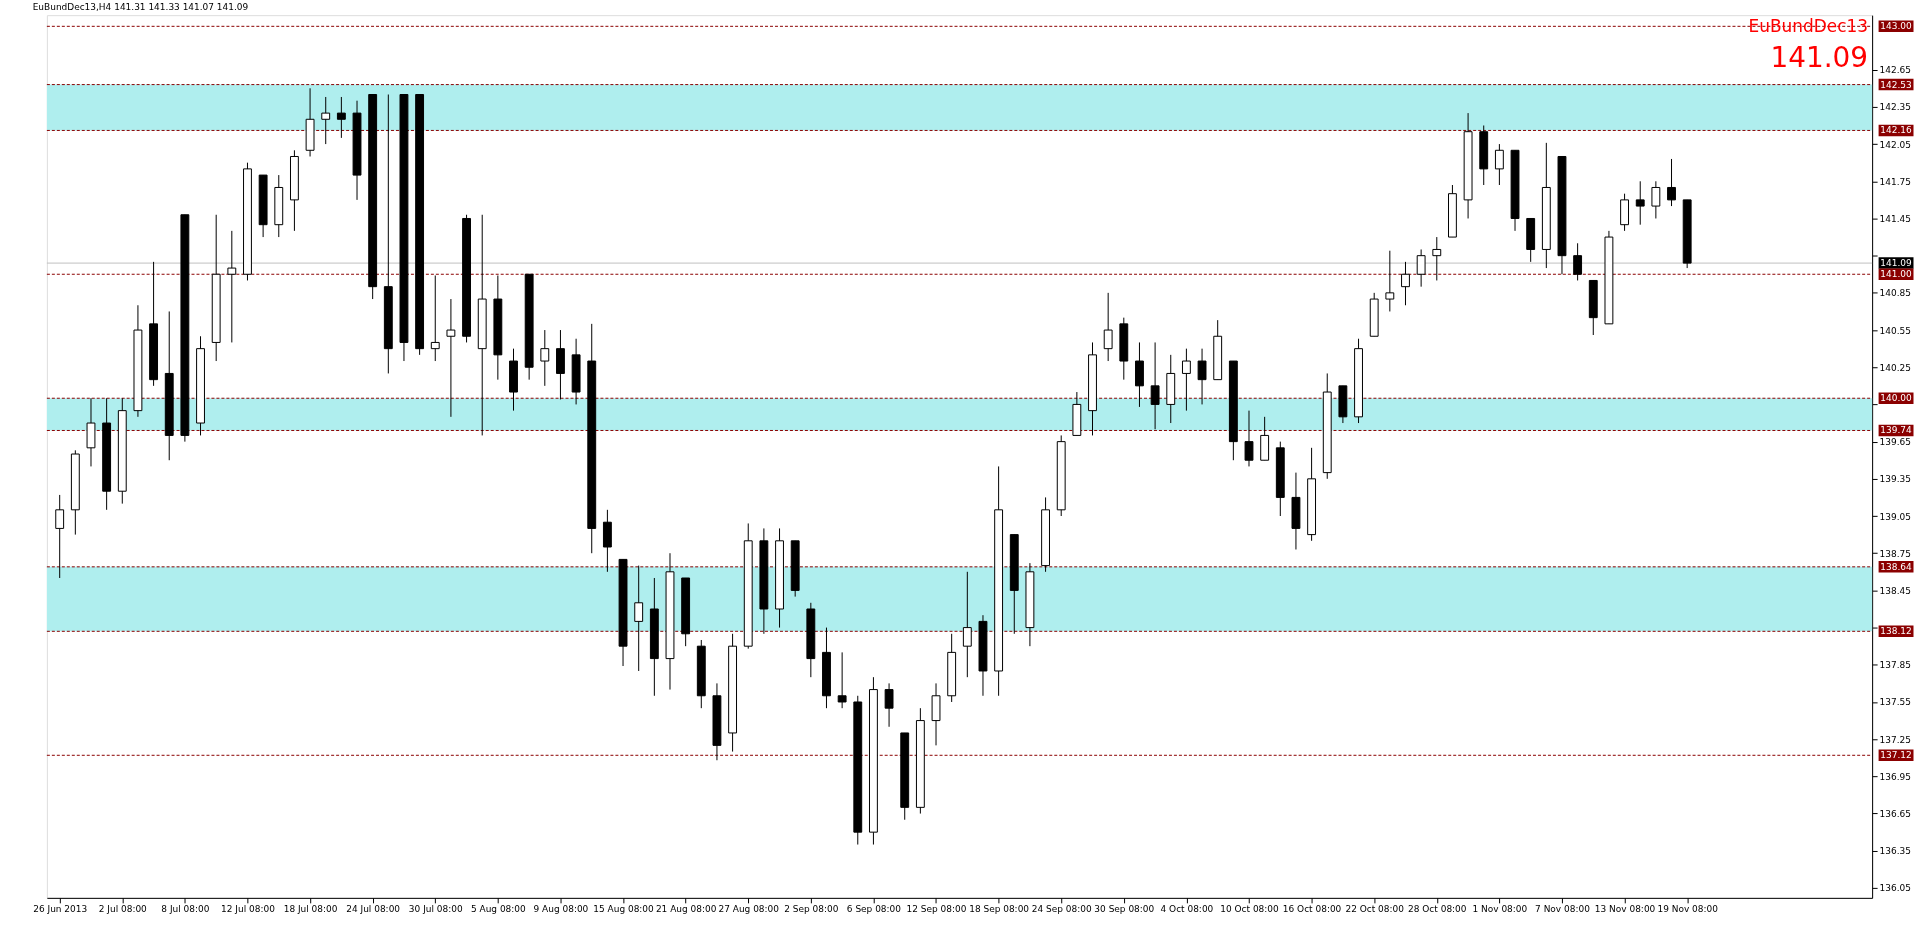  I want to click on y-tick-label: 139.35, so click(1895, 479).